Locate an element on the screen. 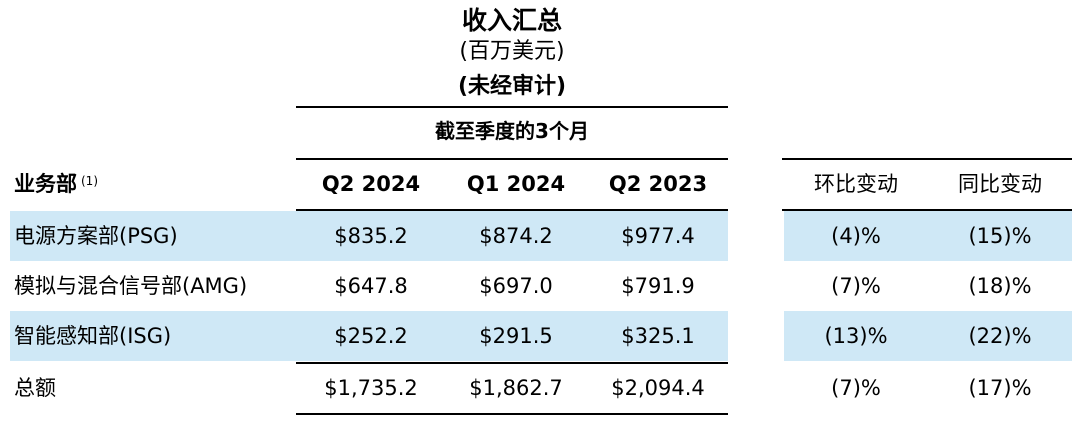 Image resolution: width=1080 pixels, height=423 pixels. rule-change is located at coordinates (927, 159).